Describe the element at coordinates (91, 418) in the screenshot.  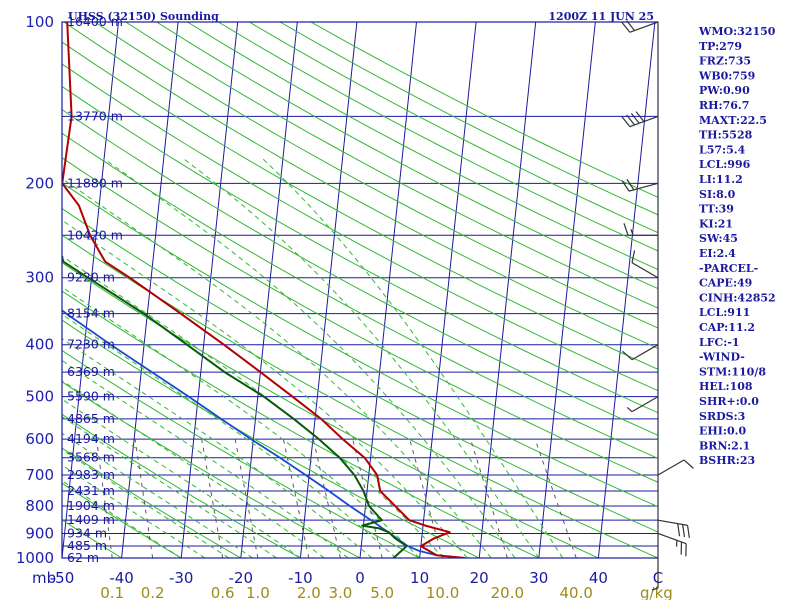
I see `height-label: 4865 m` at that location.